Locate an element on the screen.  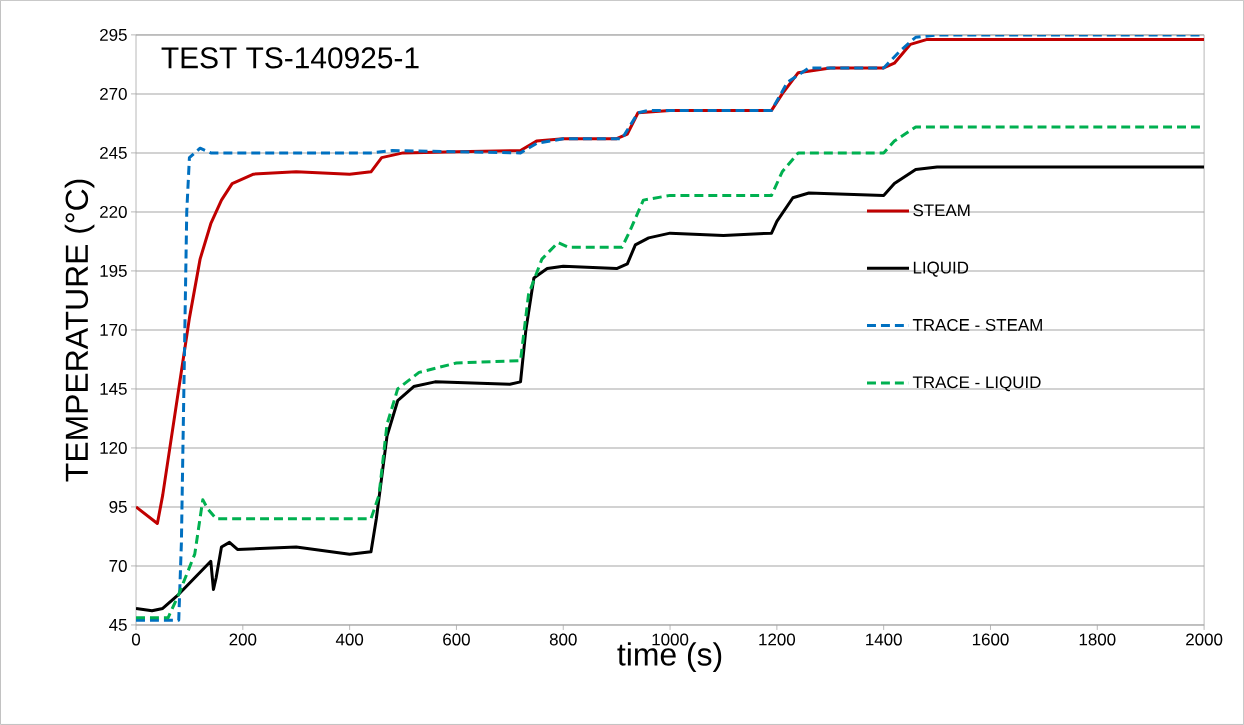
y-axis-title: TEMPERATURE (°C) is located at coordinates (79, 330).